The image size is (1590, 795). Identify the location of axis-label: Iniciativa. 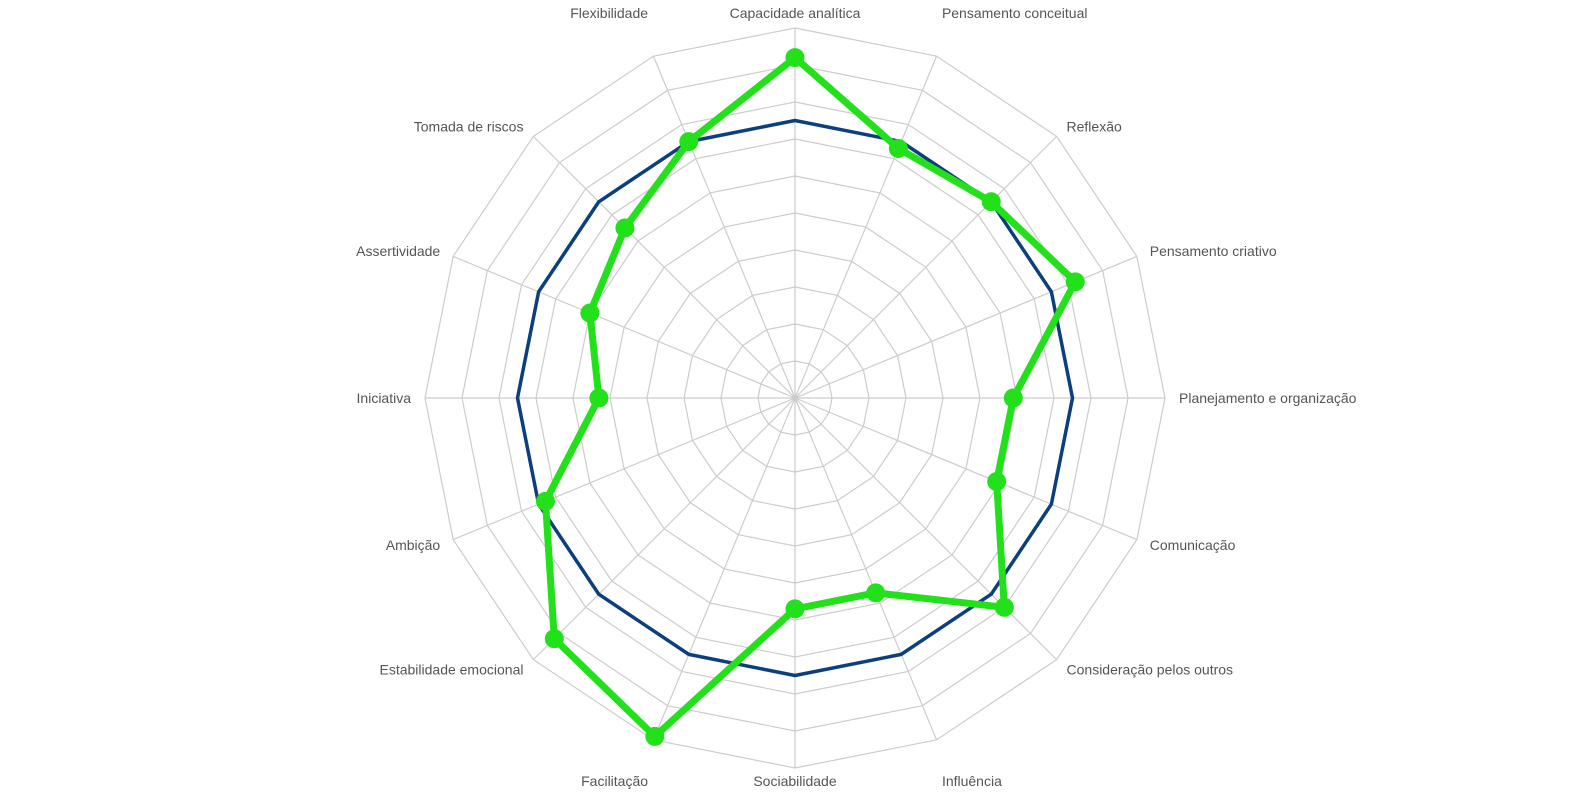
(384, 398).